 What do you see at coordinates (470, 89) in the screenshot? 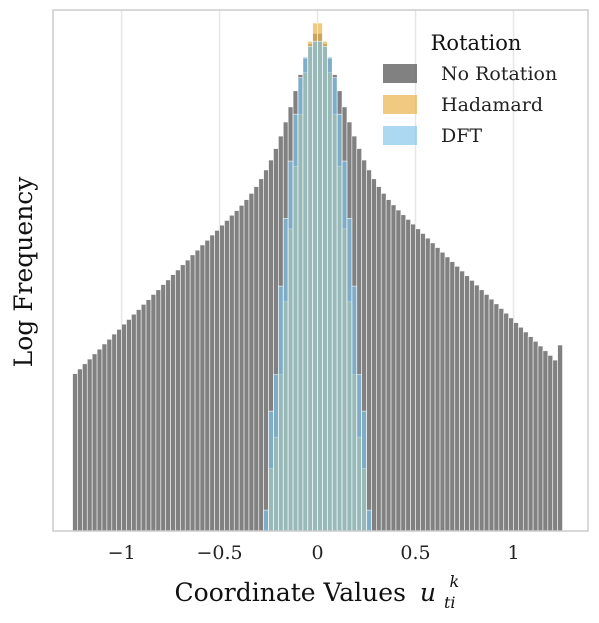
I see `legend: Rotation No Rotation Hadamard DFT` at bounding box center [470, 89].